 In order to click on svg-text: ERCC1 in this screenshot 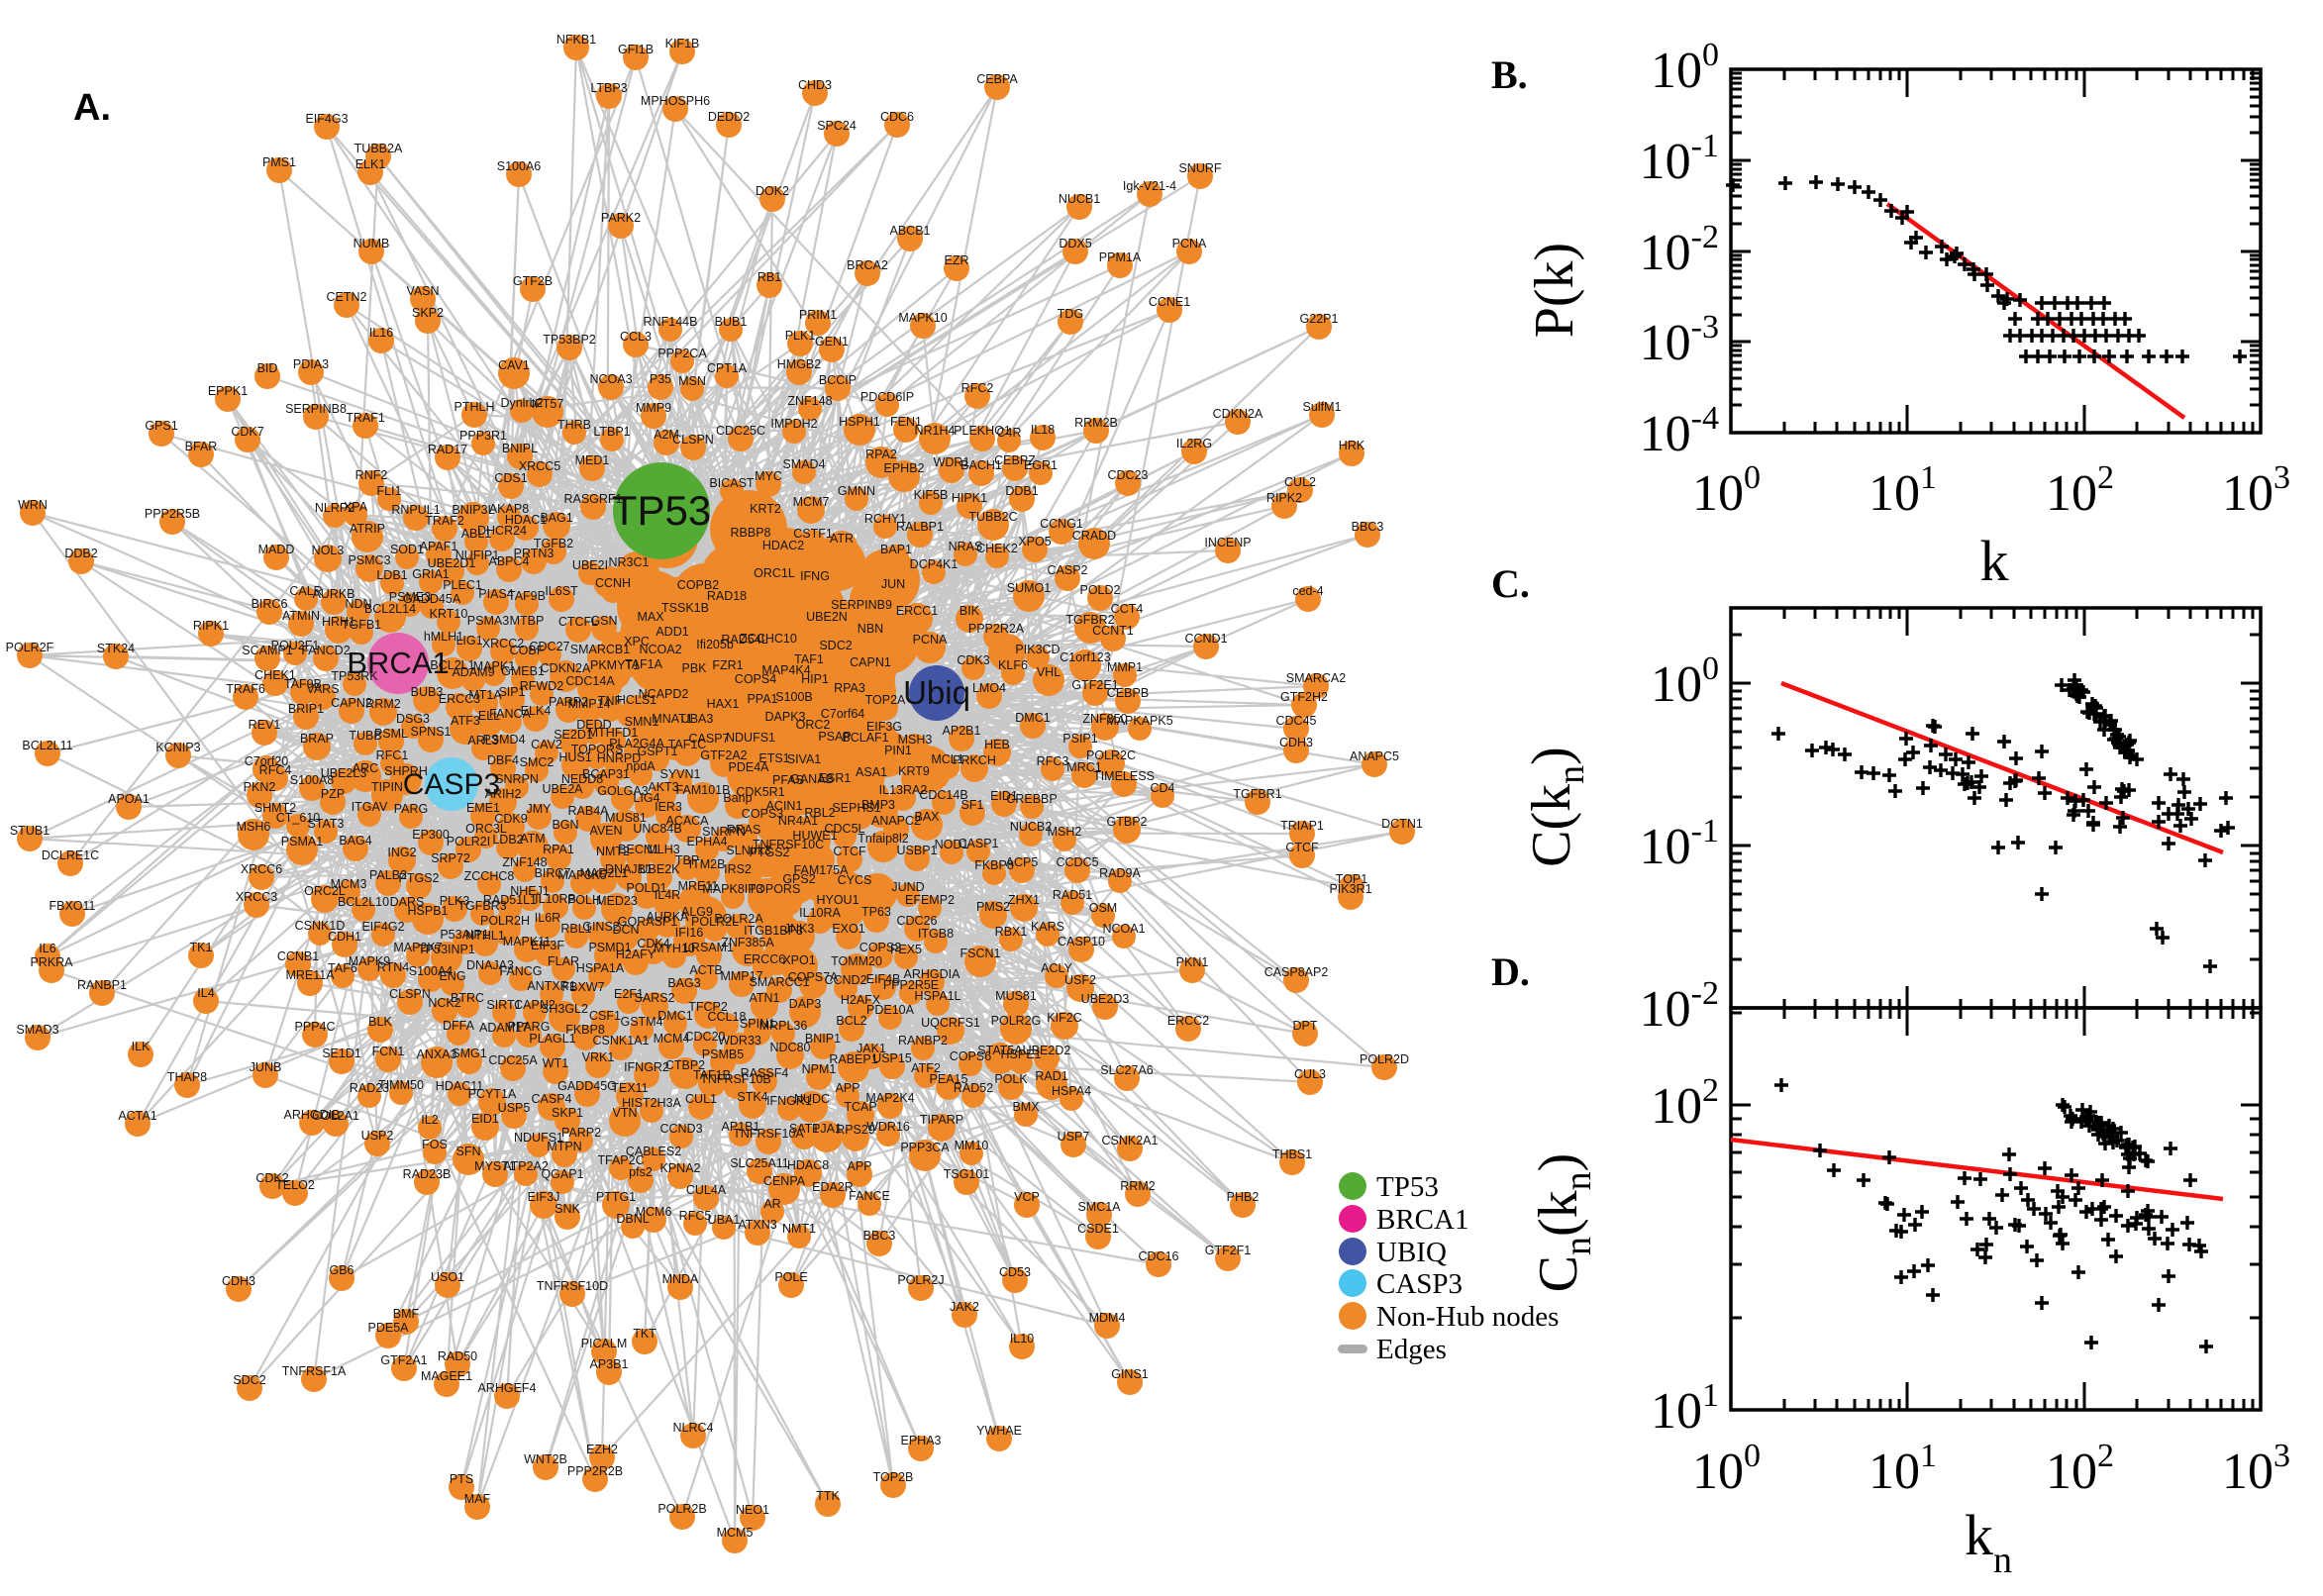, I will do `click(917, 611)`.